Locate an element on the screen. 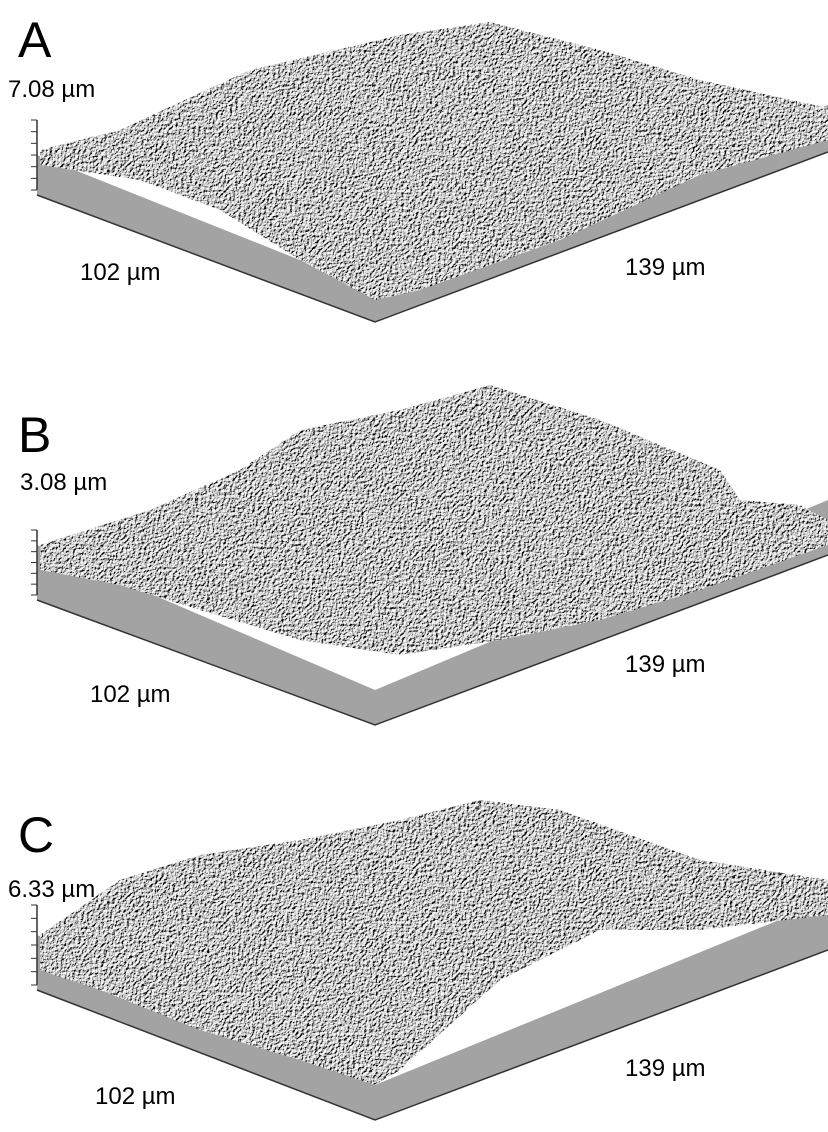 The height and width of the screenshot is (1132, 828). panel-label: C is located at coordinates (36, 835).